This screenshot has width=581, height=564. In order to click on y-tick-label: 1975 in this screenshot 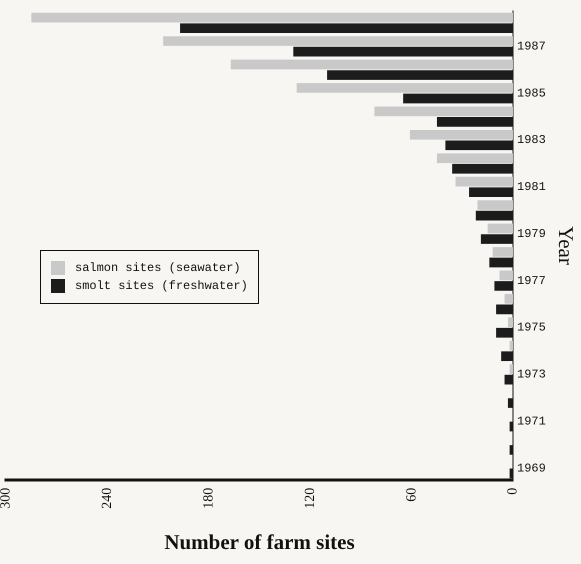, I will do `click(531, 327)`.